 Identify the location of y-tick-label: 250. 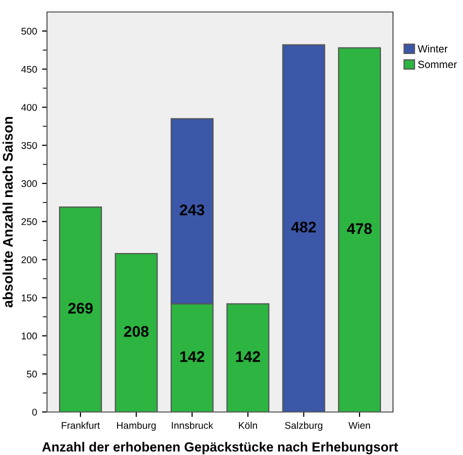
(29, 222).